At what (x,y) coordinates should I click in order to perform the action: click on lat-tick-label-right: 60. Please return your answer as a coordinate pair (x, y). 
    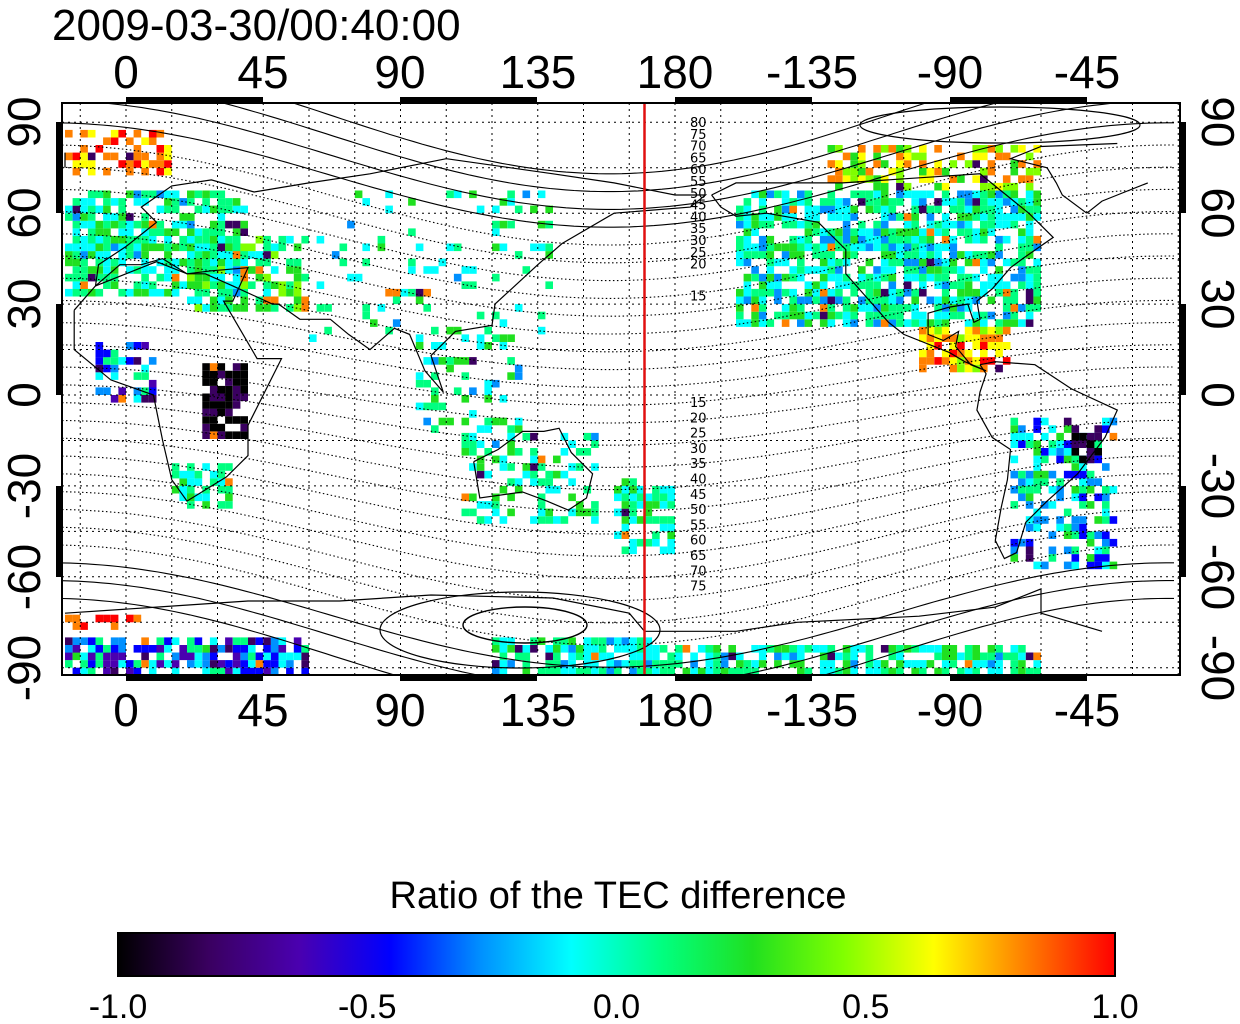
    Looking at the image, I should click on (1216, 212).